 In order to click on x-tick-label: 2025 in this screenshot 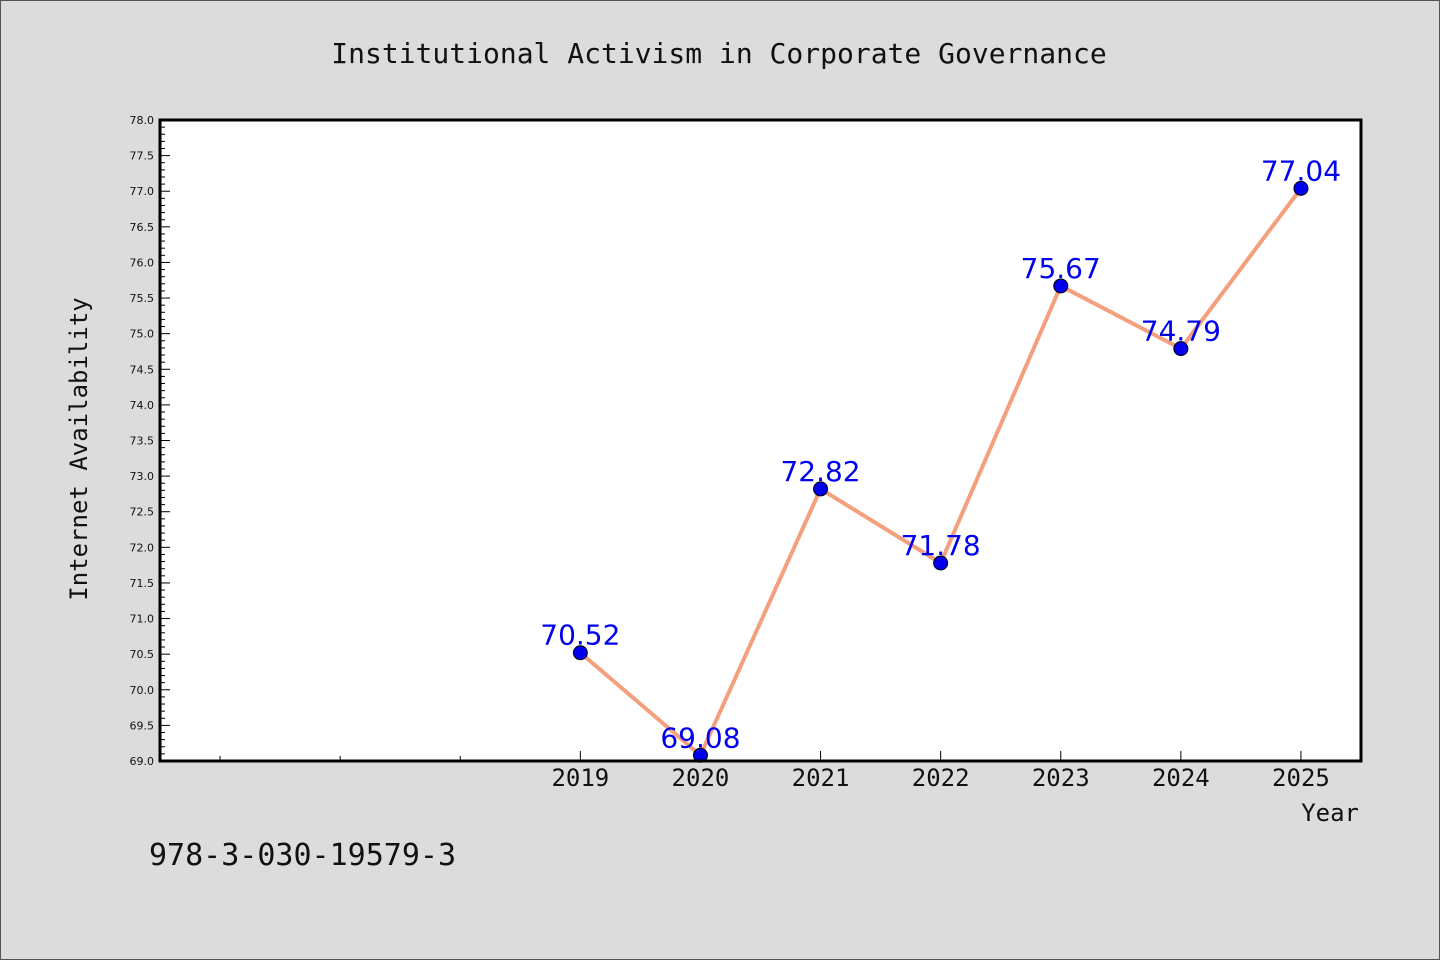, I will do `click(1301, 778)`.